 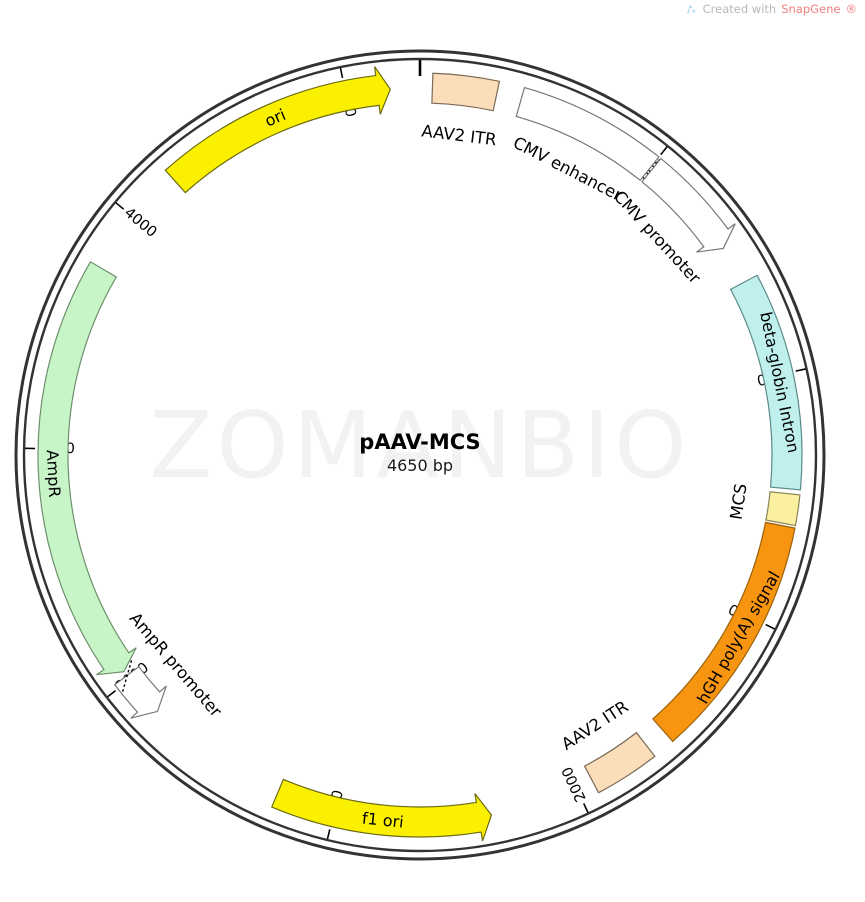 I want to click on plasmid-size-label: 4650 bp, so click(x=420, y=465).